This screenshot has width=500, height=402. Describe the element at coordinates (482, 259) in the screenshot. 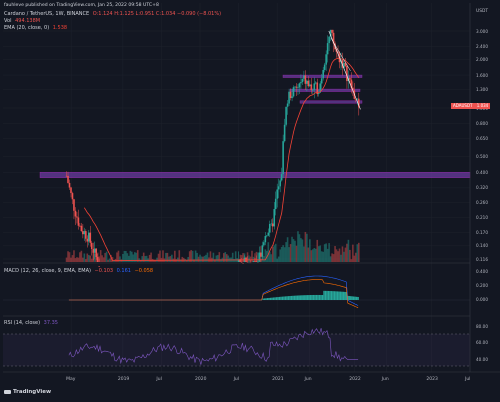

I see `price-tick-label: 0.116` at that location.